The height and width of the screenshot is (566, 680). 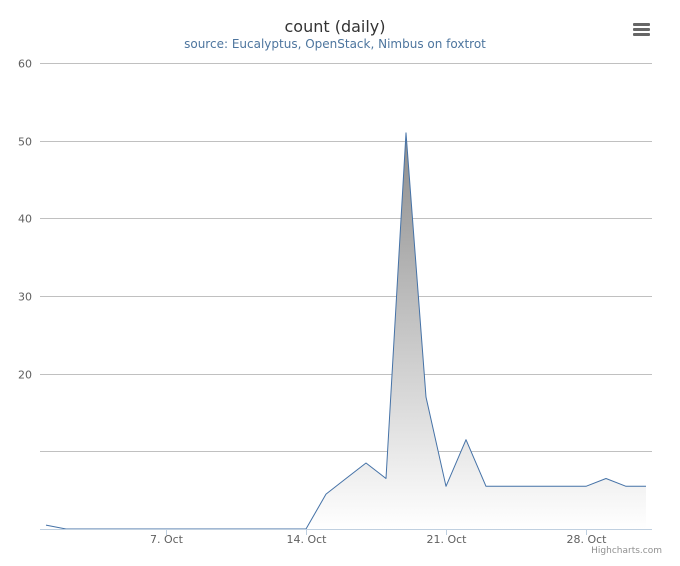 I want to click on y-tick-label: 40, so click(x=25, y=219).